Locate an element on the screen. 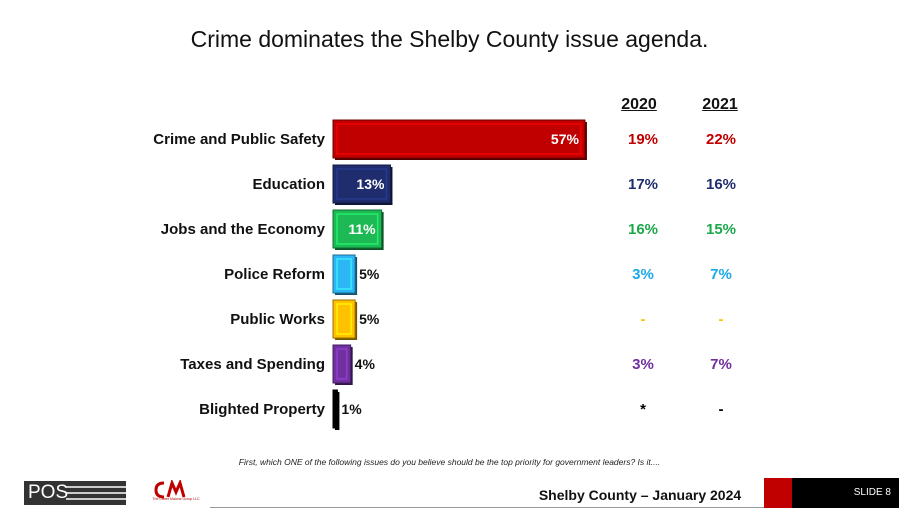 The image size is (899, 508). pos-logo-lines-icon is located at coordinates (96, 493).